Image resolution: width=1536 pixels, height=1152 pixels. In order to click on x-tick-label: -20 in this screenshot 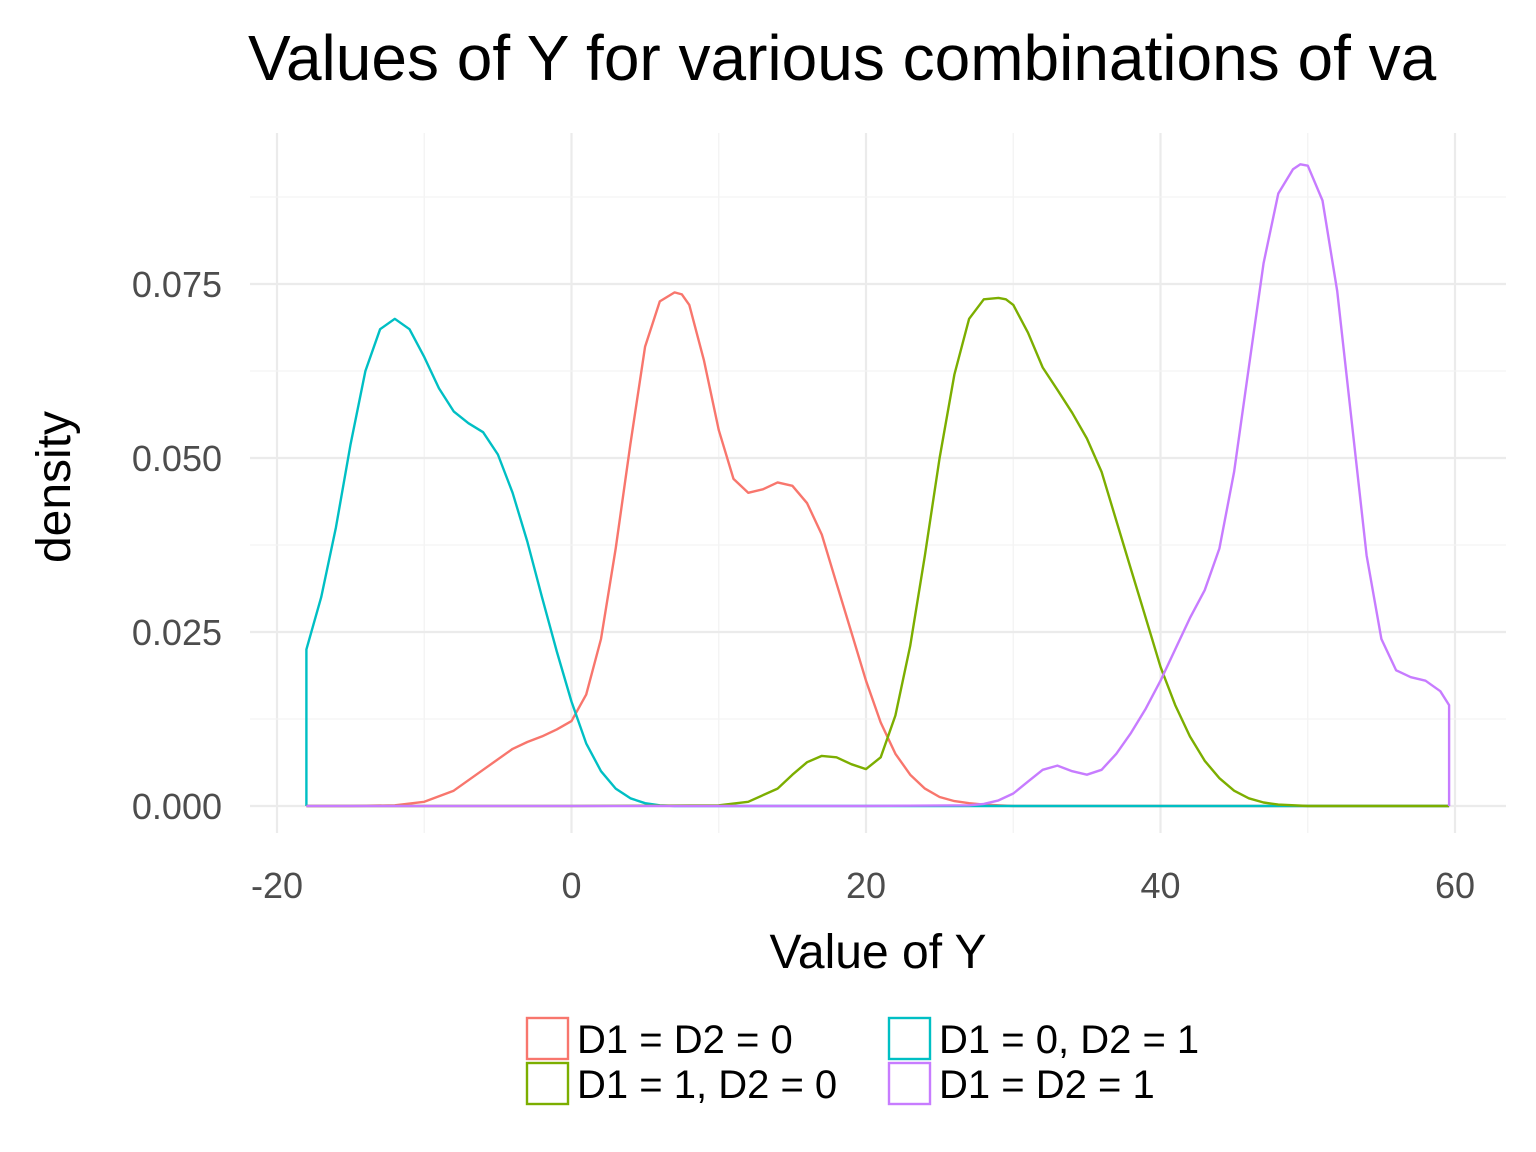, I will do `click(277, 885)`.